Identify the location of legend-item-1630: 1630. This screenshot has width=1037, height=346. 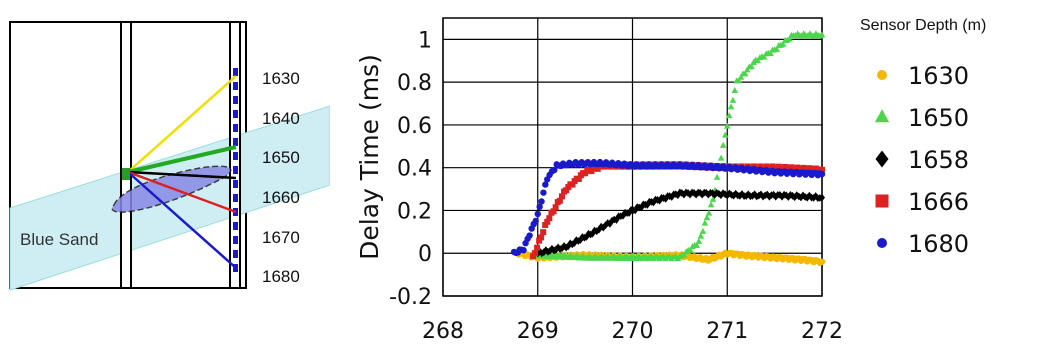
(923, 76).